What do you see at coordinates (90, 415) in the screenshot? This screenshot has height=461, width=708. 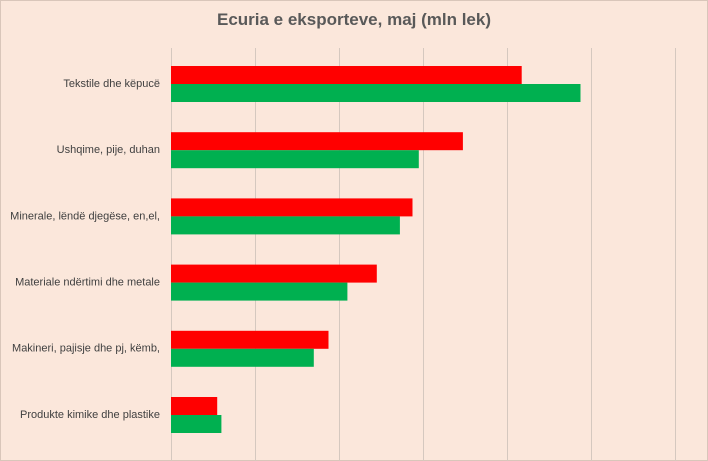 I see `category-label: Produkte kimike dhe plastike` at bounding box center [90, 415].